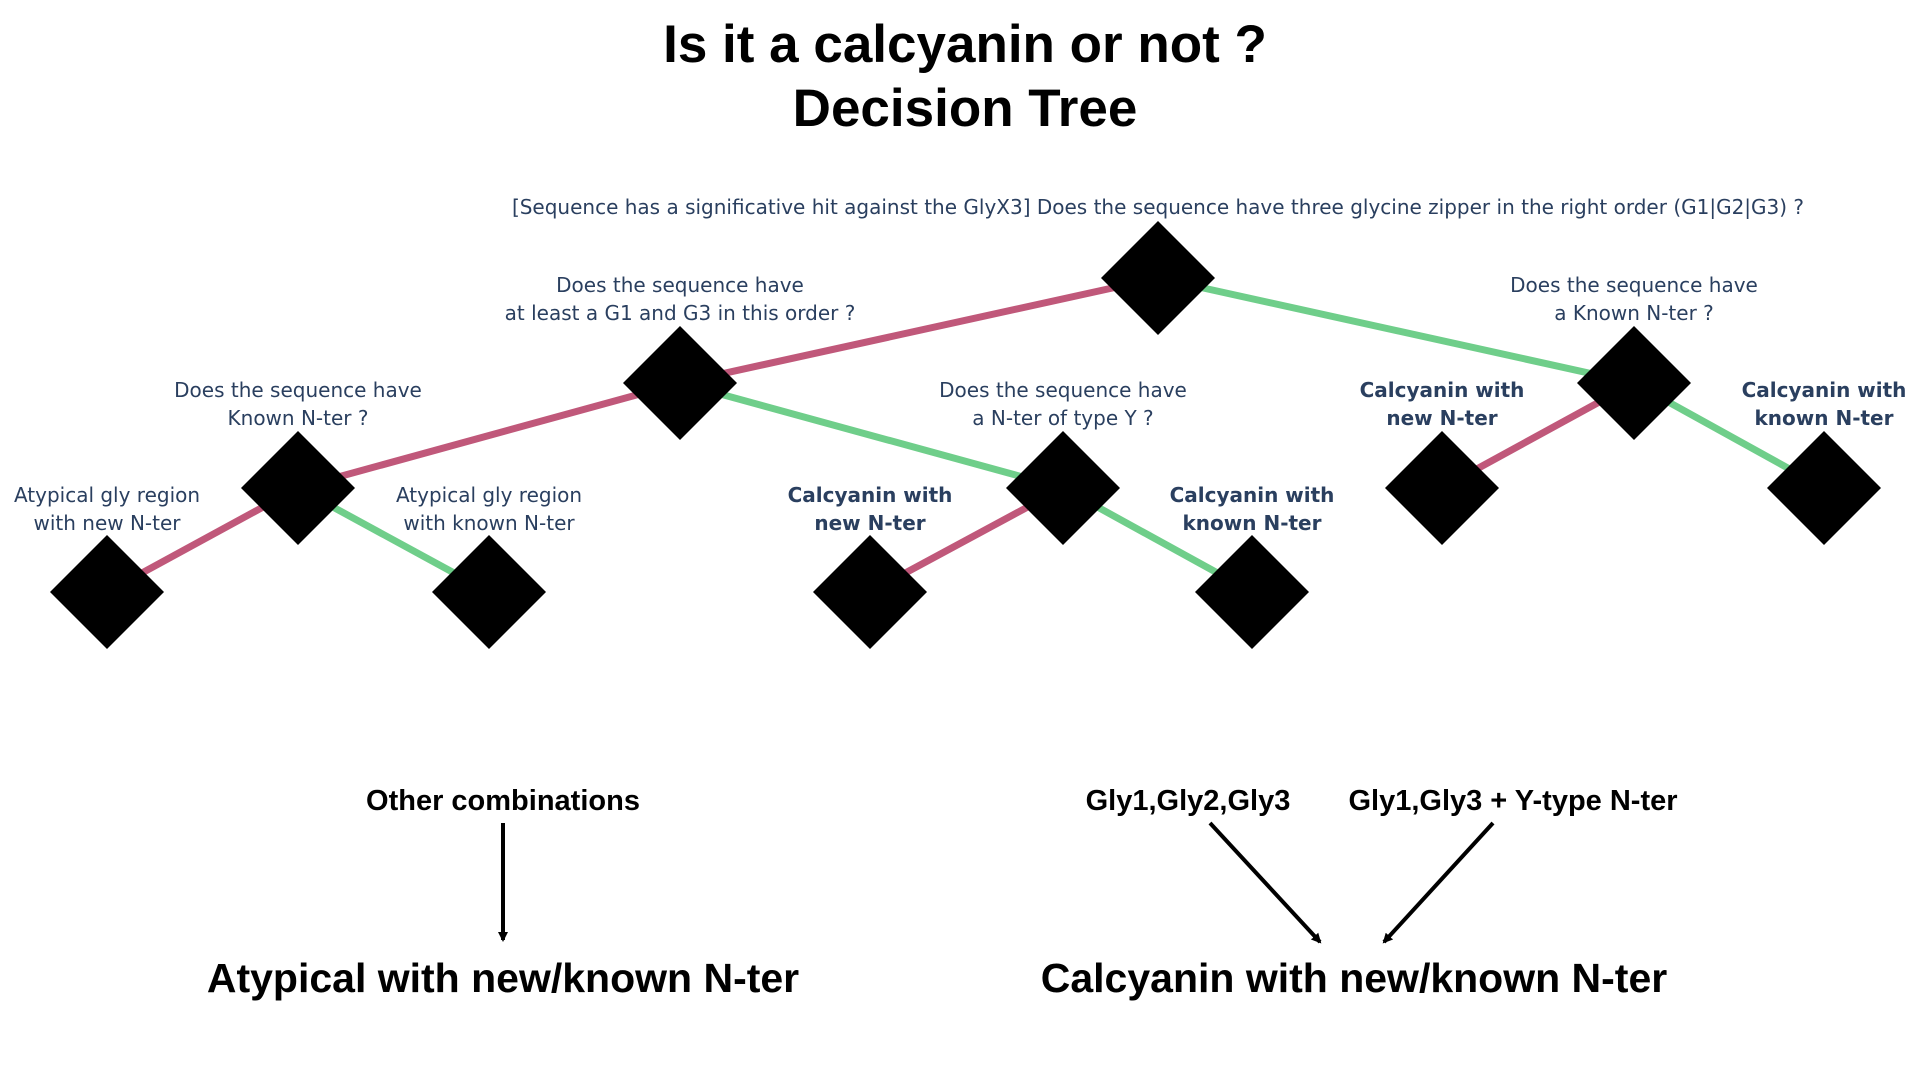  Describe the element at coordinates (1824, 404) in the screenshot. I see `label-leaf-calc-known-2: Calcyanin with known N-ter` at that location.